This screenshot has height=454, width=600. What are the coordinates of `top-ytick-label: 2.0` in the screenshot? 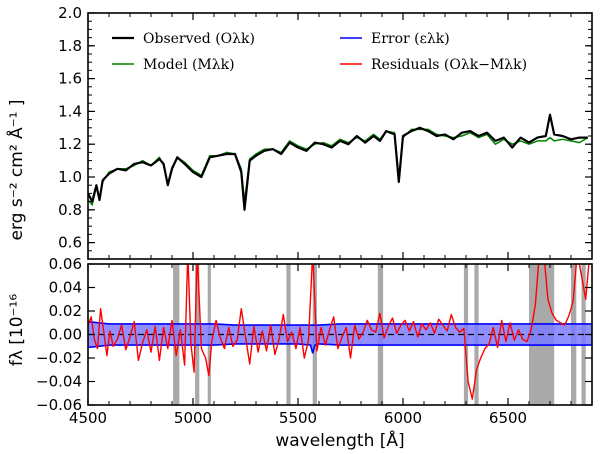 It's located at (70, 13).